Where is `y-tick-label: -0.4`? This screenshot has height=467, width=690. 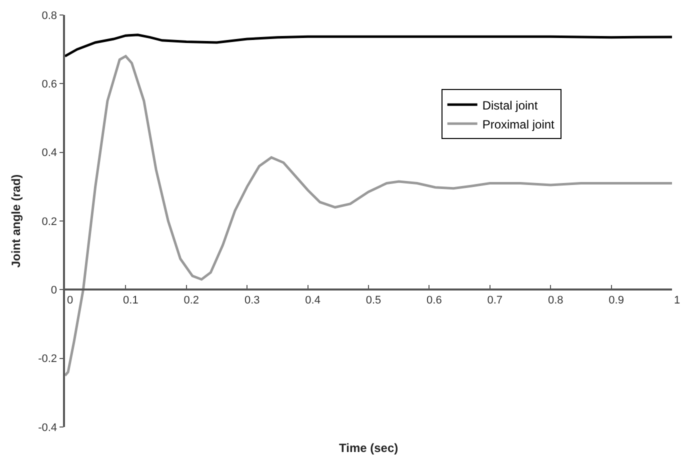
y-tick-label: -0.4 is located at coordinates (48, 428).